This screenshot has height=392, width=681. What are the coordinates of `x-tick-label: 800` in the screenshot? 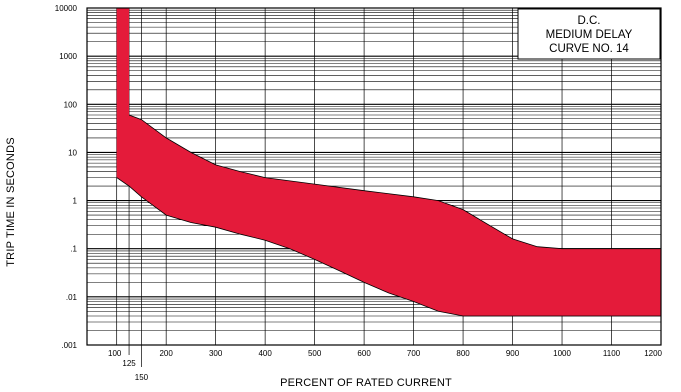 It's located at (463, 353).